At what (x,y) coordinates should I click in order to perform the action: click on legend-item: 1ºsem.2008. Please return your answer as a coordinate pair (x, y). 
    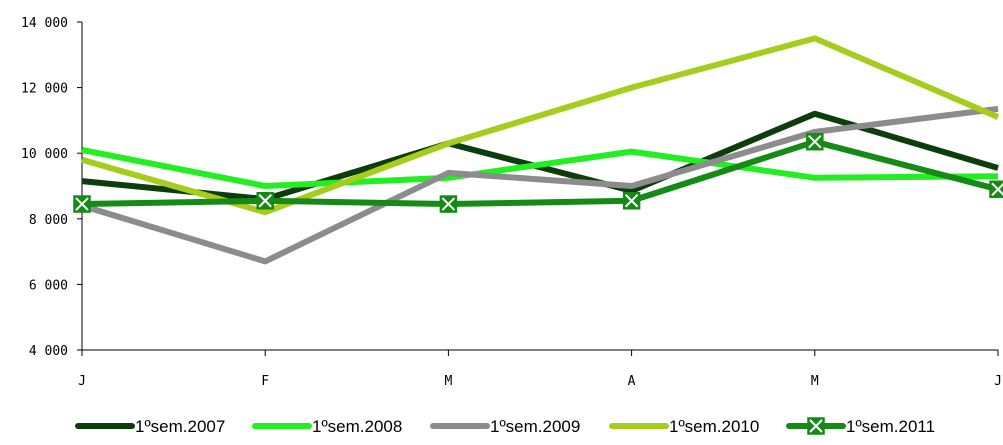
    Looking at the image, I should click on (328, 426).